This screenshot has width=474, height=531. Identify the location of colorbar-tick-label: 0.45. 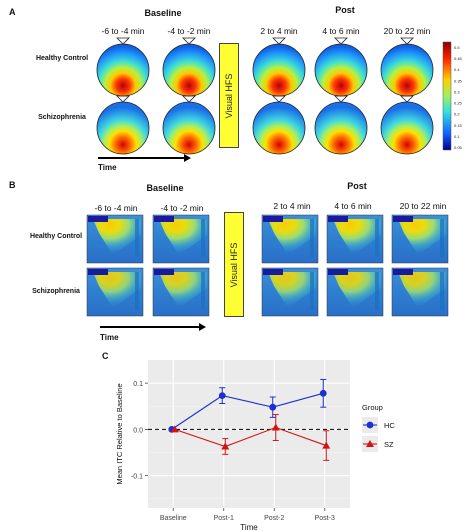
(458, 58).